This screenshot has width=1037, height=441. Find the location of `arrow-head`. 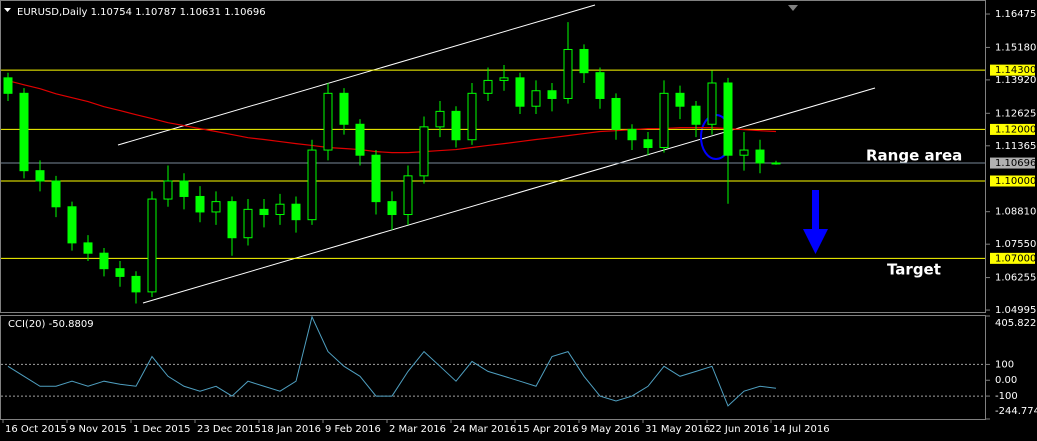

arrow-head is located at coordinates (815, 241).